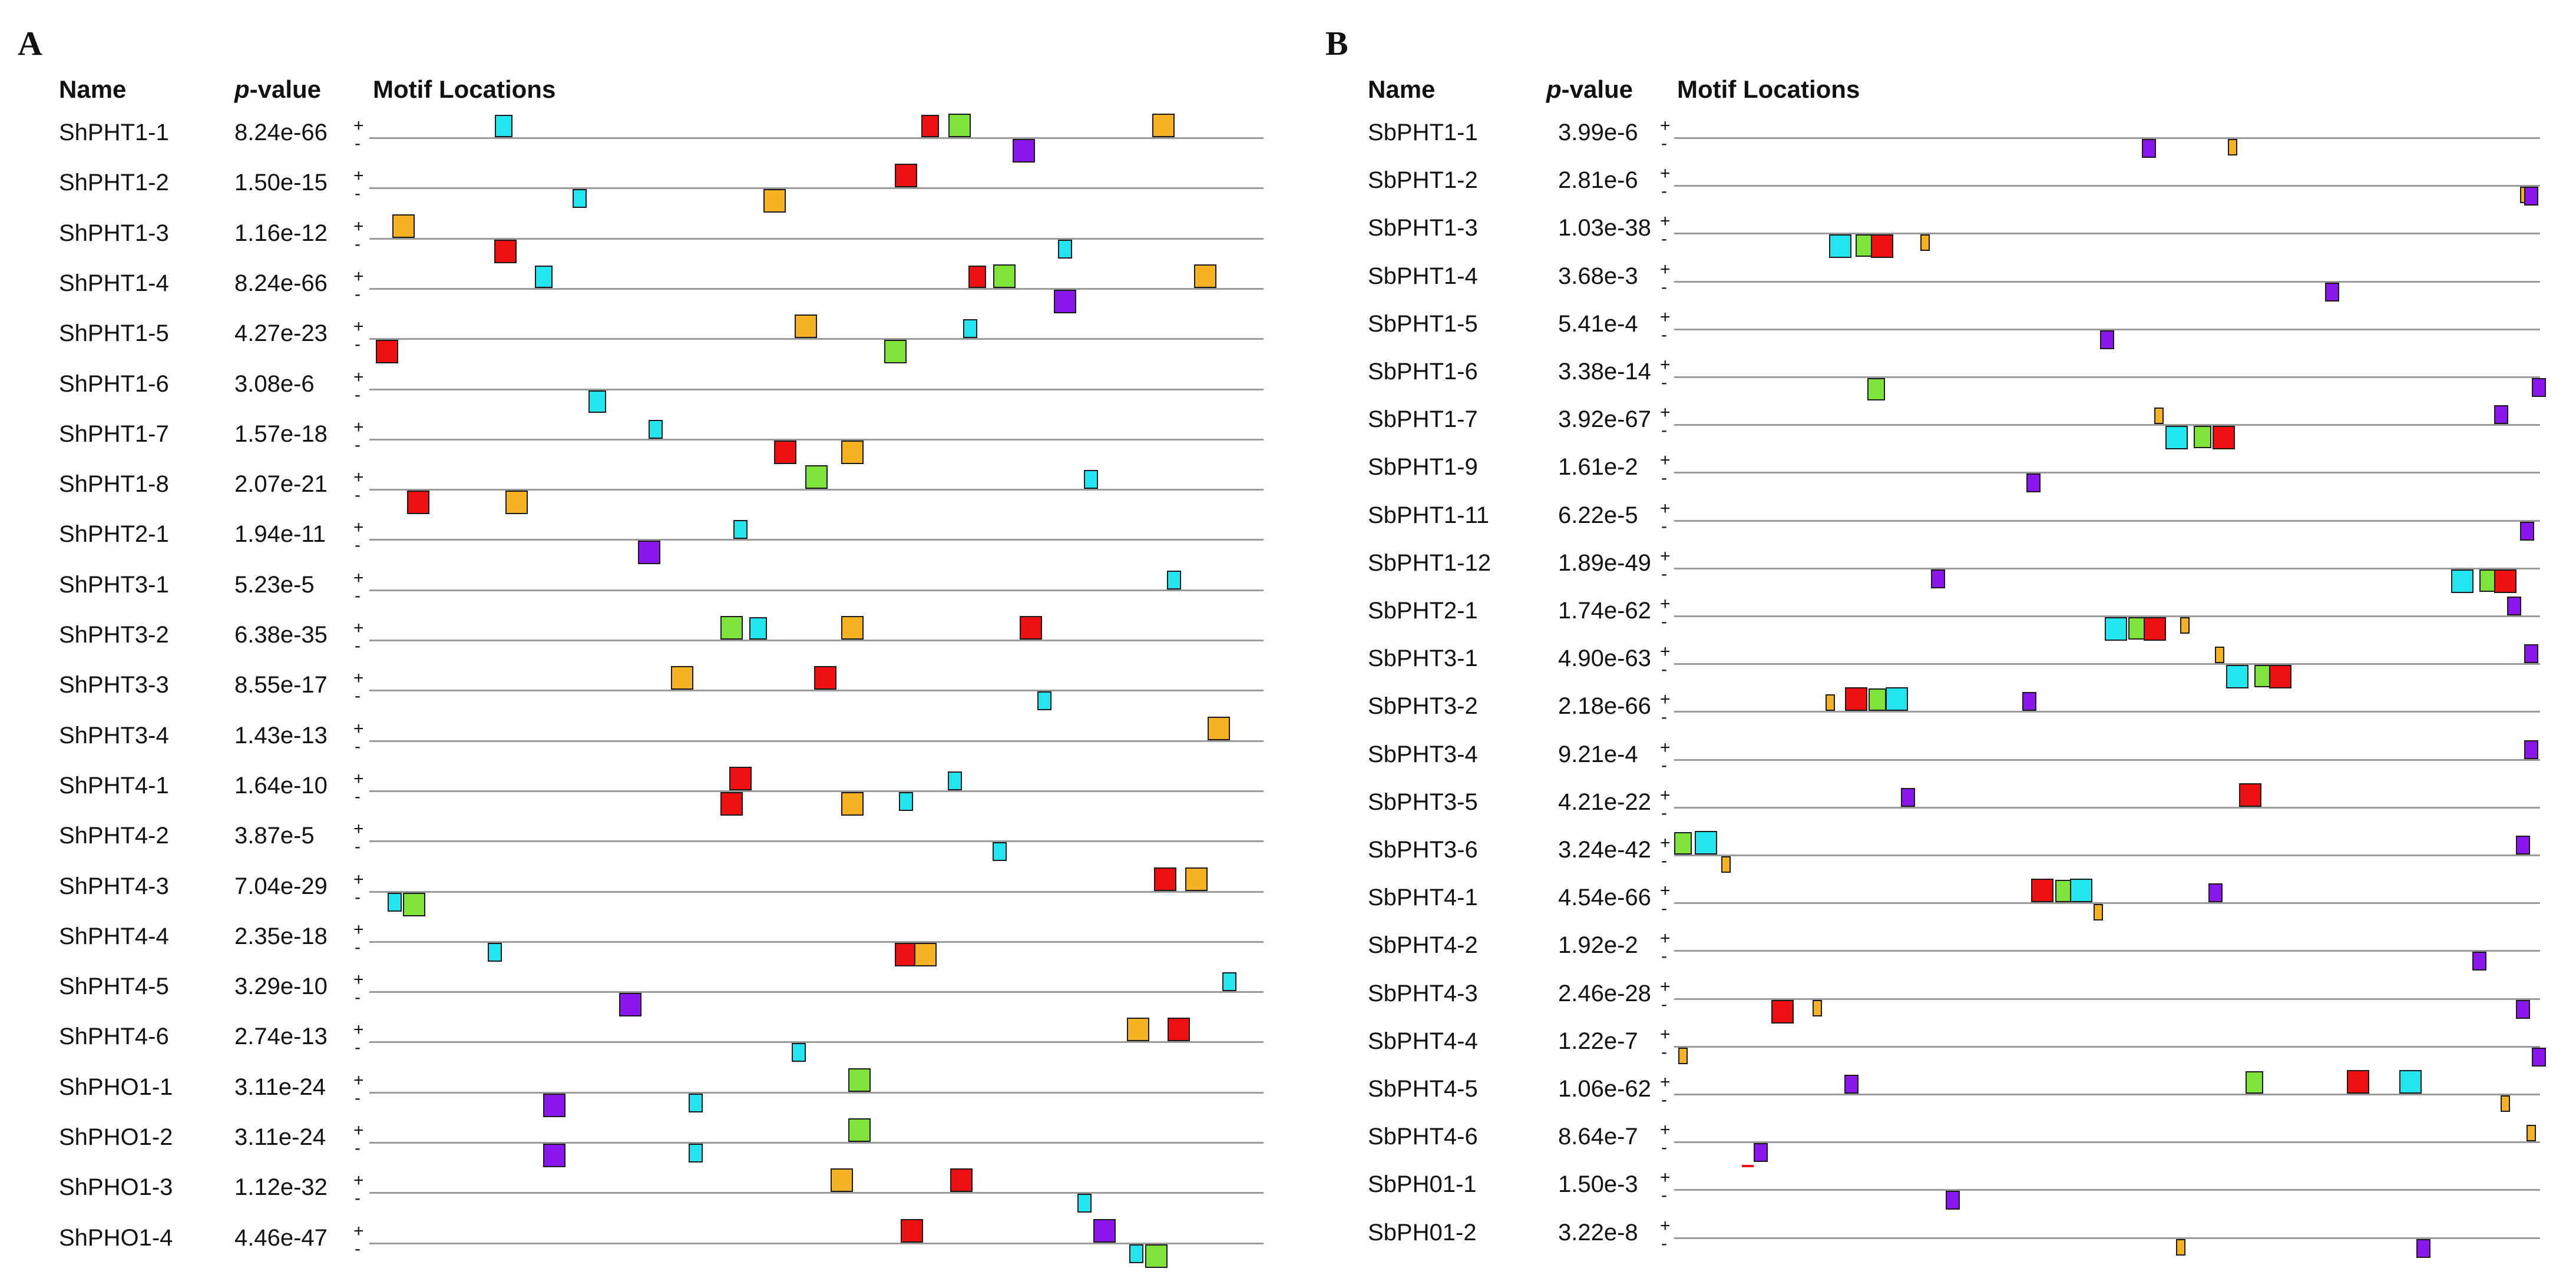 Image resolution: width=2576 pixels, height=1285 pixels. I want to click on header-pvalue: p-value, so click(1589, 89).